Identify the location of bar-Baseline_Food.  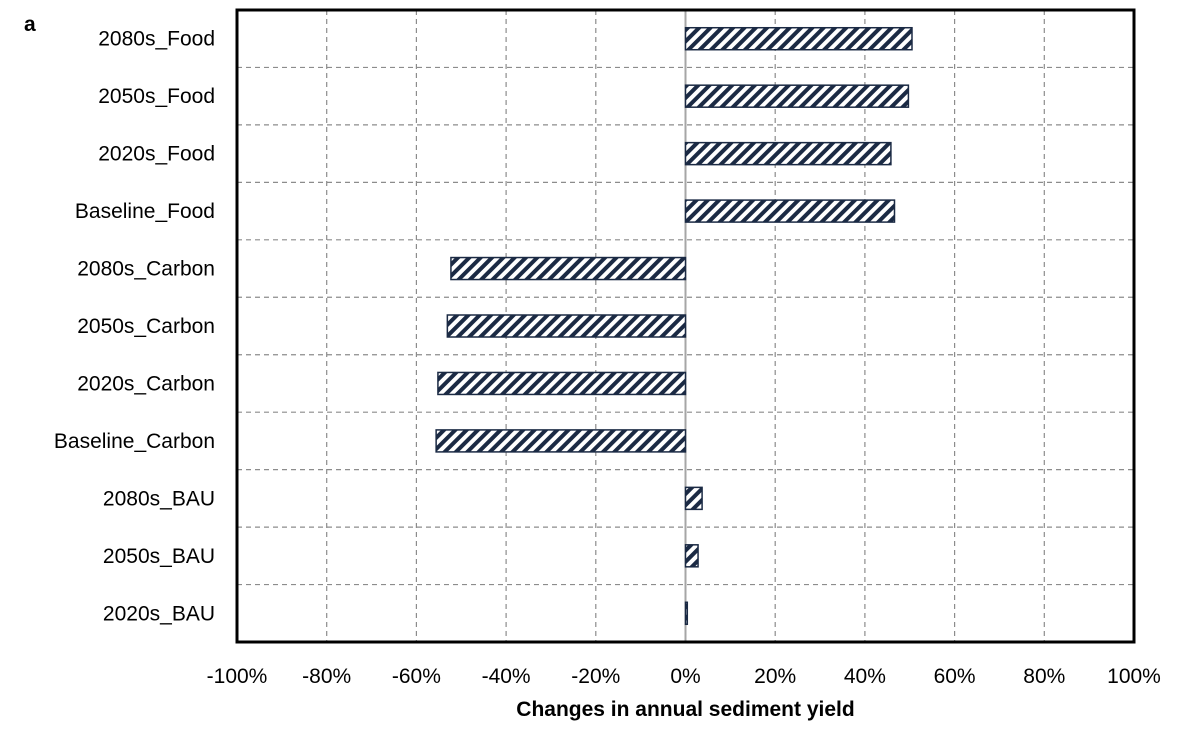
(790, 211).